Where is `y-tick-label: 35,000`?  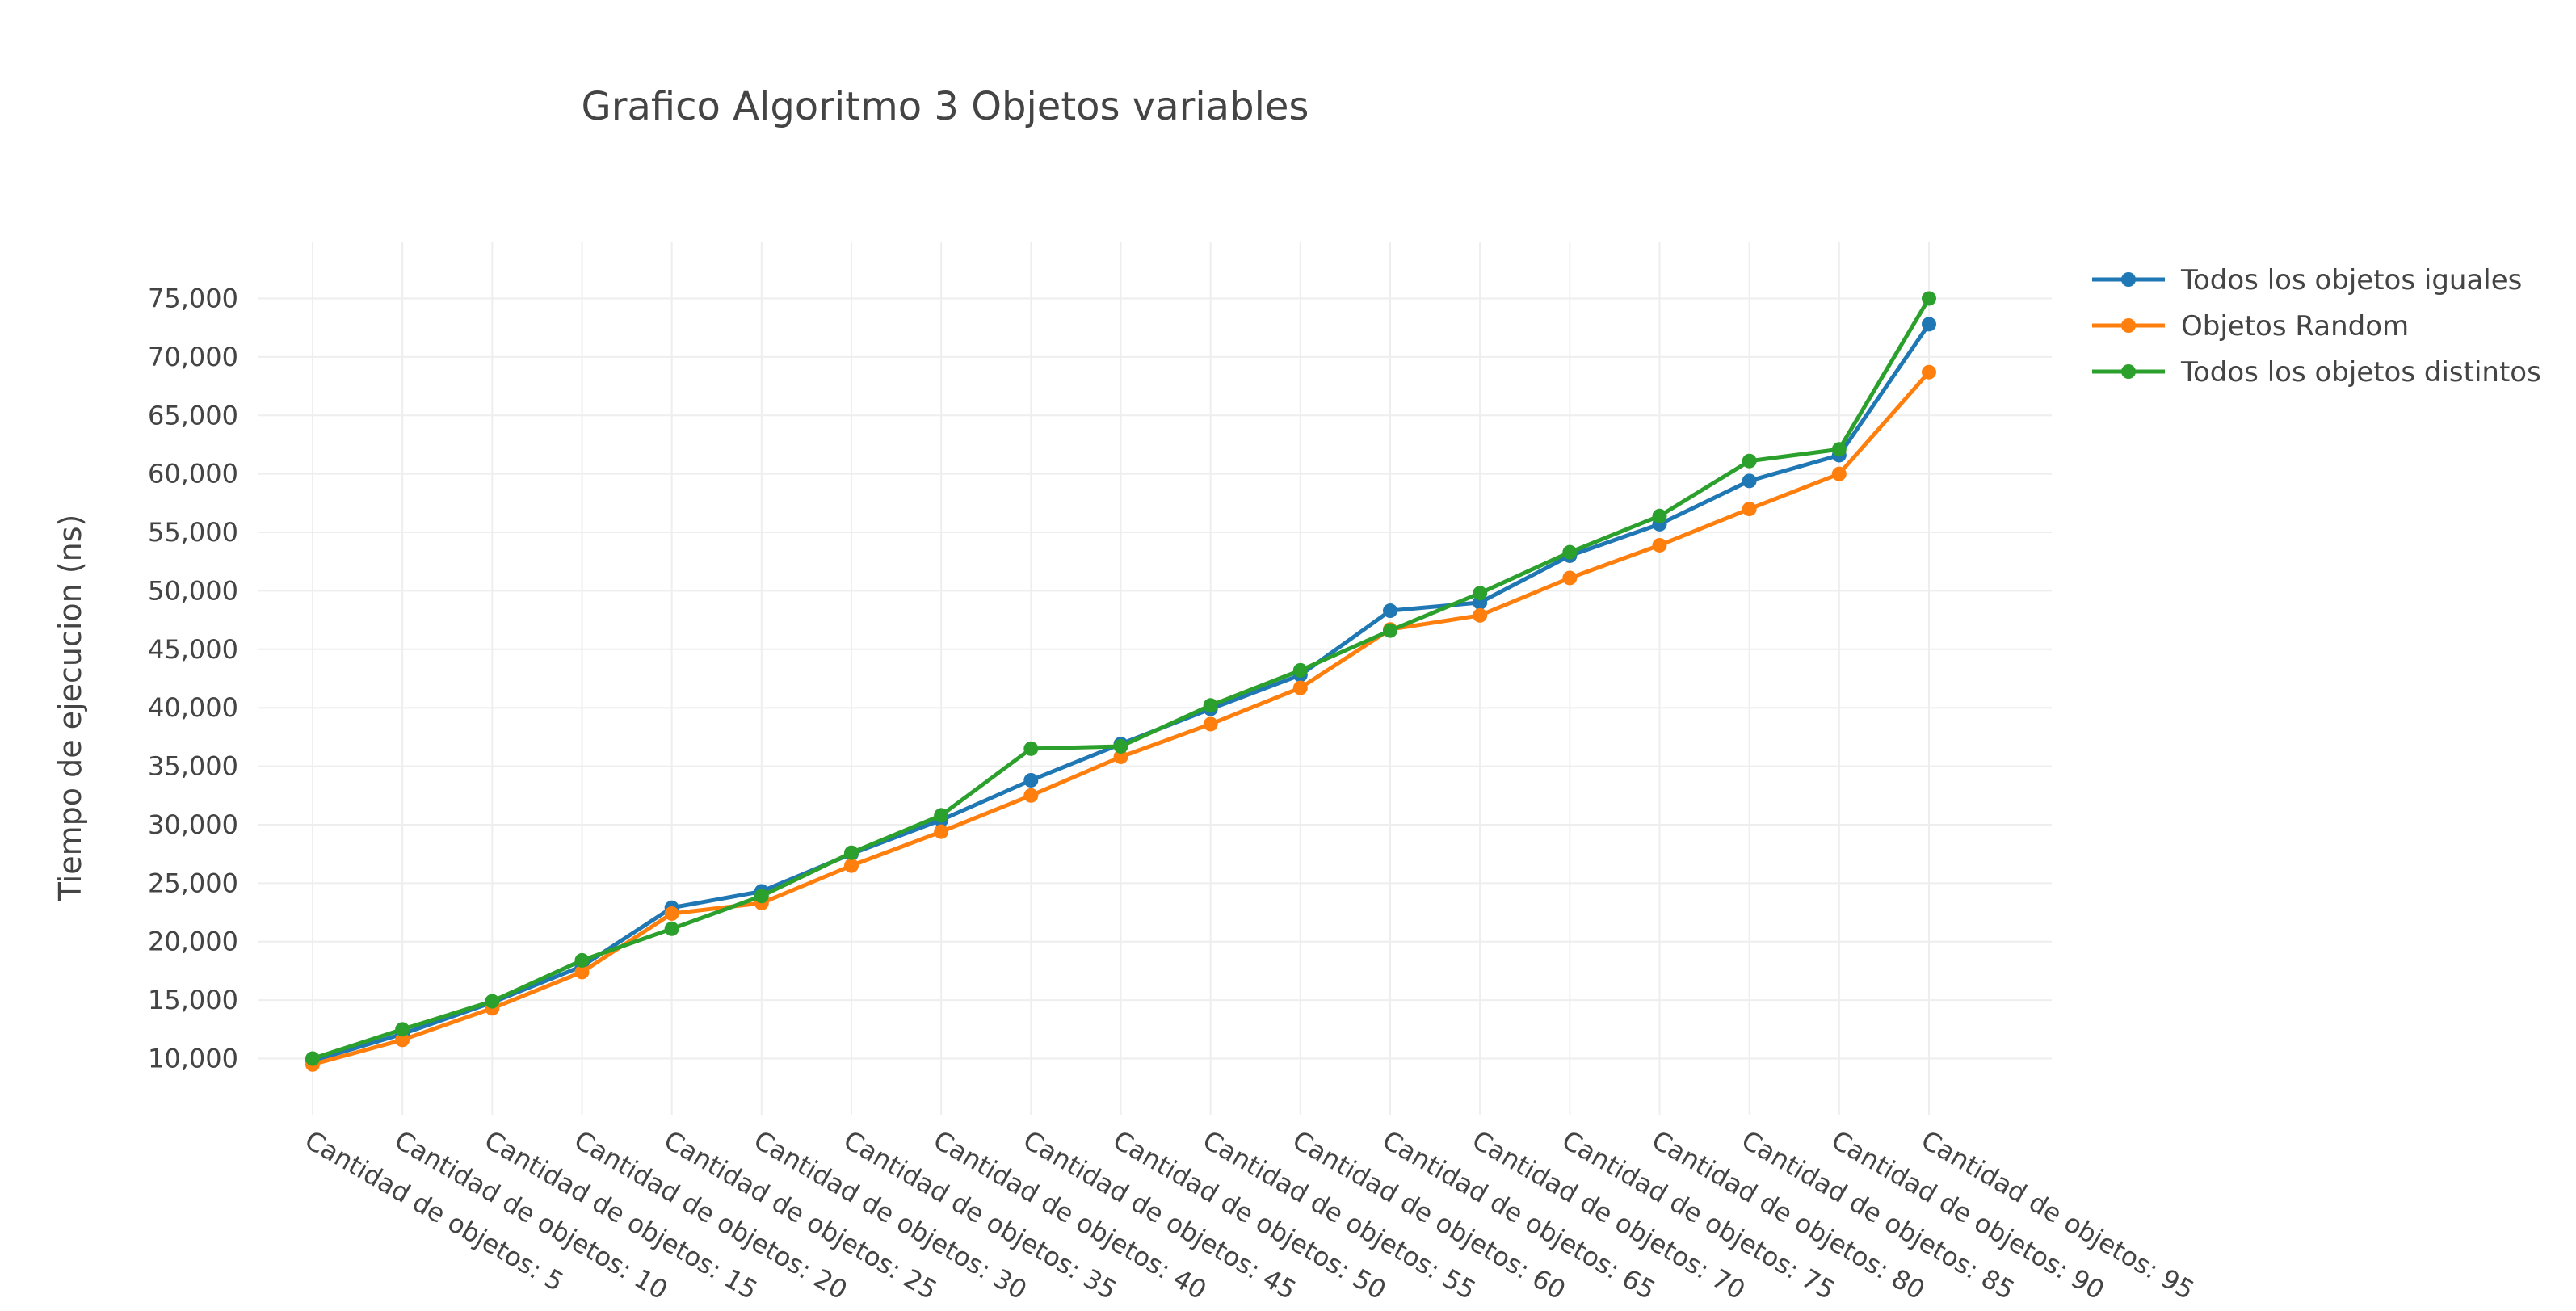
y-tick-label: 35,000 is located at coordinates (193, 766).